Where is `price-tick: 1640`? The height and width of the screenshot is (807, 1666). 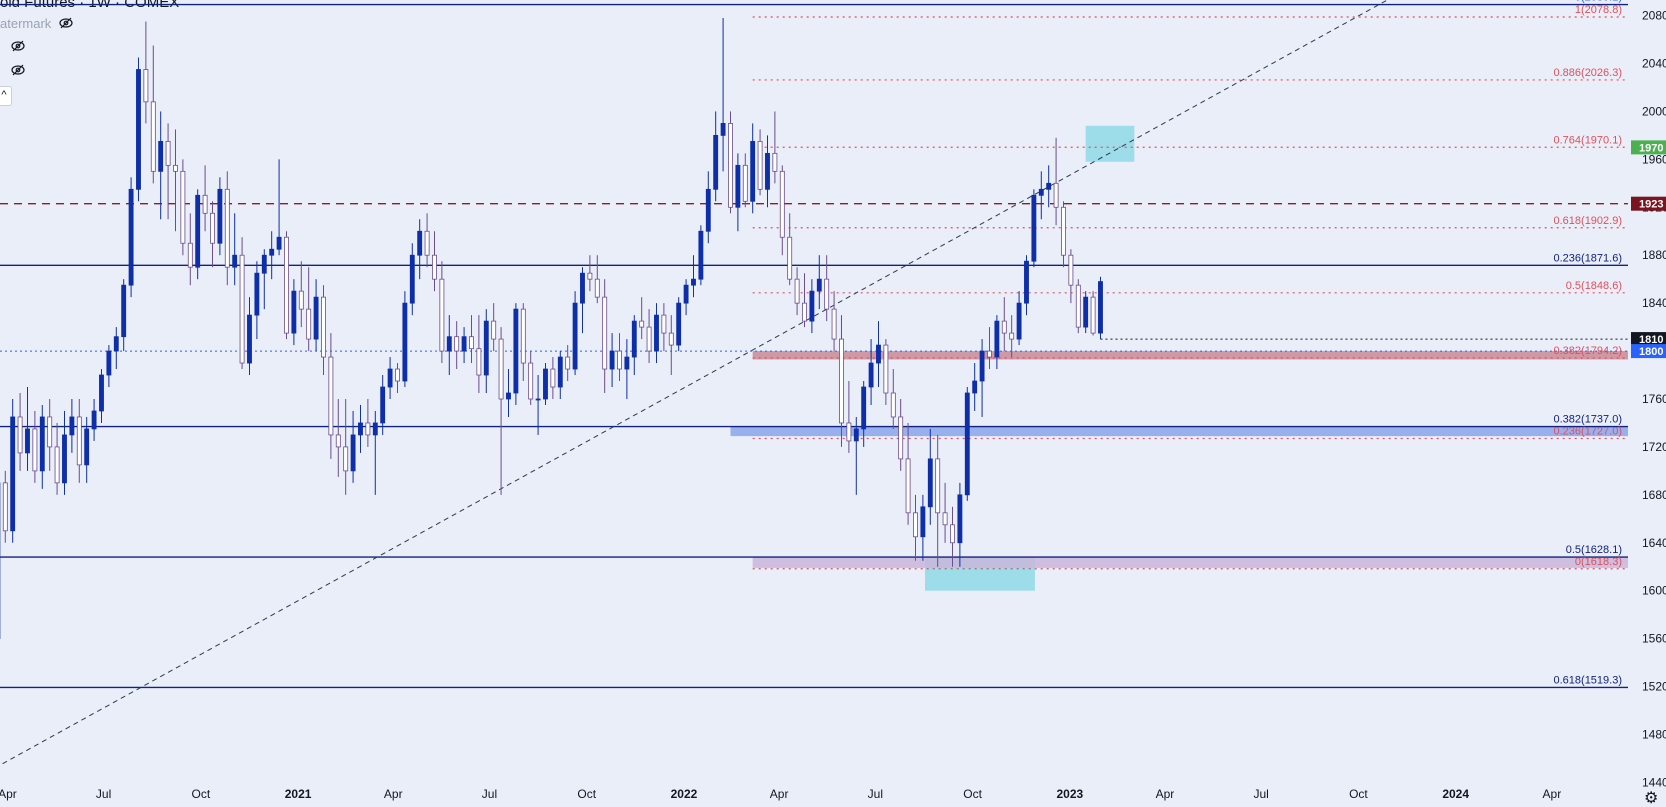
price-tick: 1640 is located at coordinates (1654, 543).